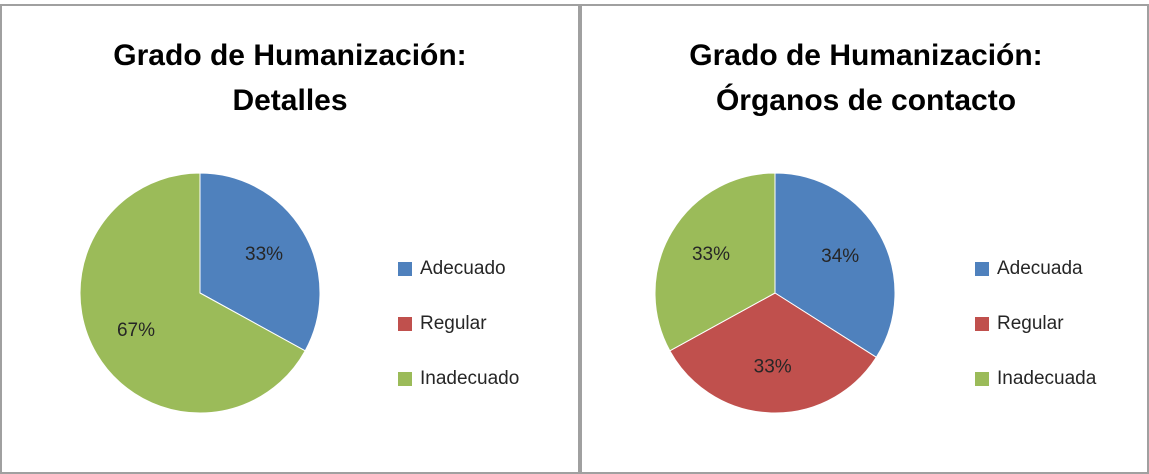  I want to click on legend-label: Adecuada, so click(1040, 268).